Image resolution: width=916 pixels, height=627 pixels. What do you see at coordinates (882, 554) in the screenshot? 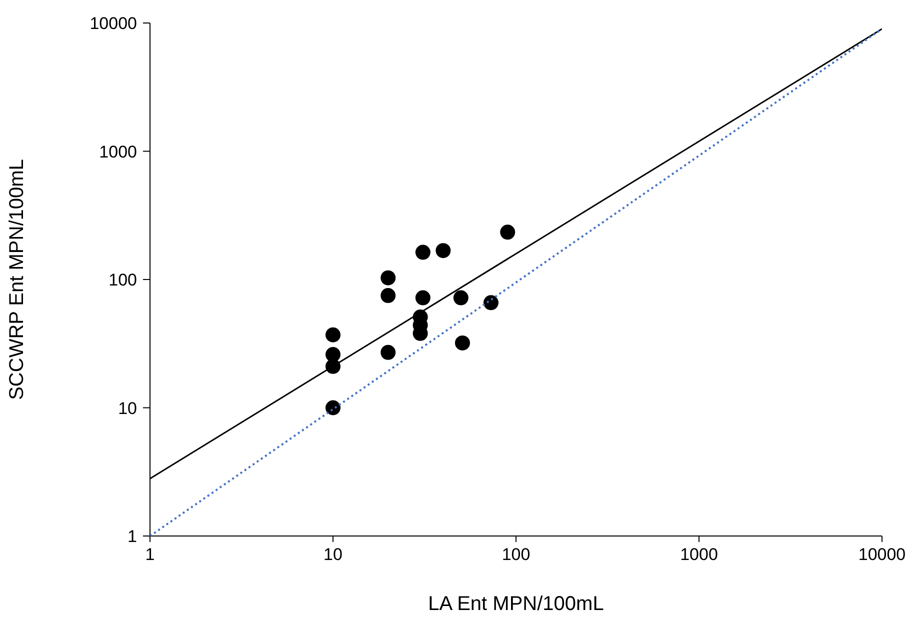
I see `x-tick-label: 10000` at bounding box center [882, 554].